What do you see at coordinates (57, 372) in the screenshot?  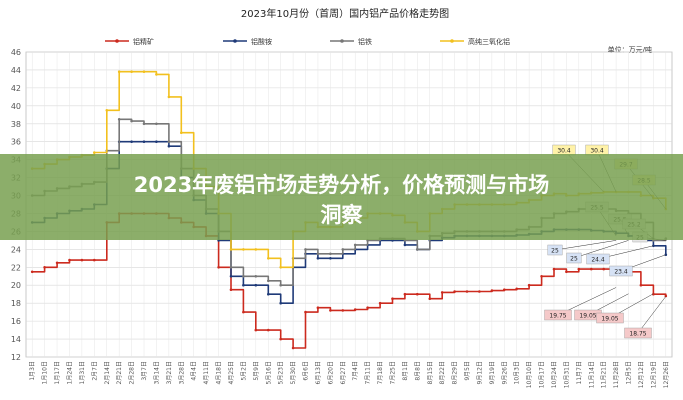 I see `x-tick-label: 1月17日` at bounding box center [57, 372].